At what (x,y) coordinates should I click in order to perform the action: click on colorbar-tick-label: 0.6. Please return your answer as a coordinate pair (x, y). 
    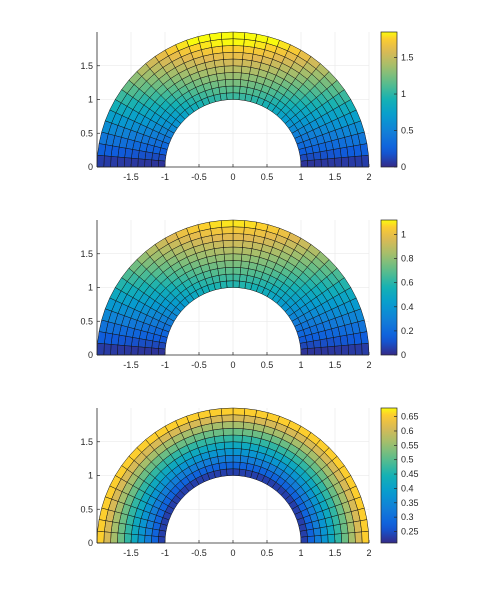
    Looking at the image, I should click on (407, 283).